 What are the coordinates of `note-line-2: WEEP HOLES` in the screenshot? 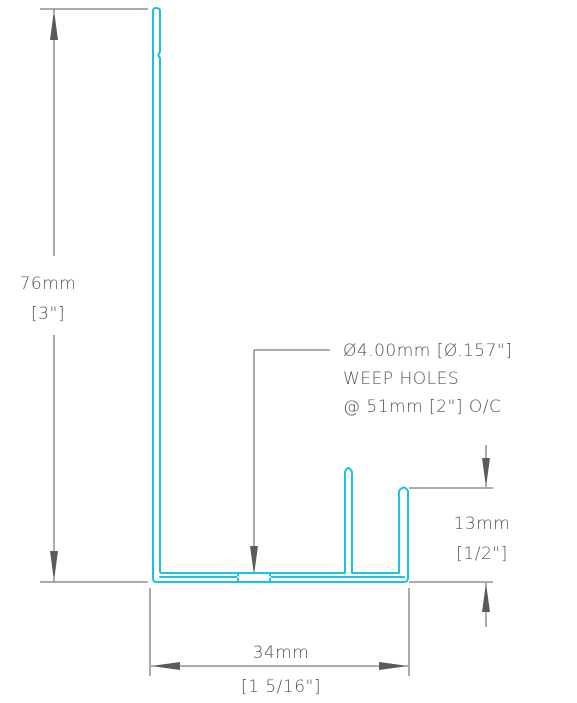 It's located at (401, 379).